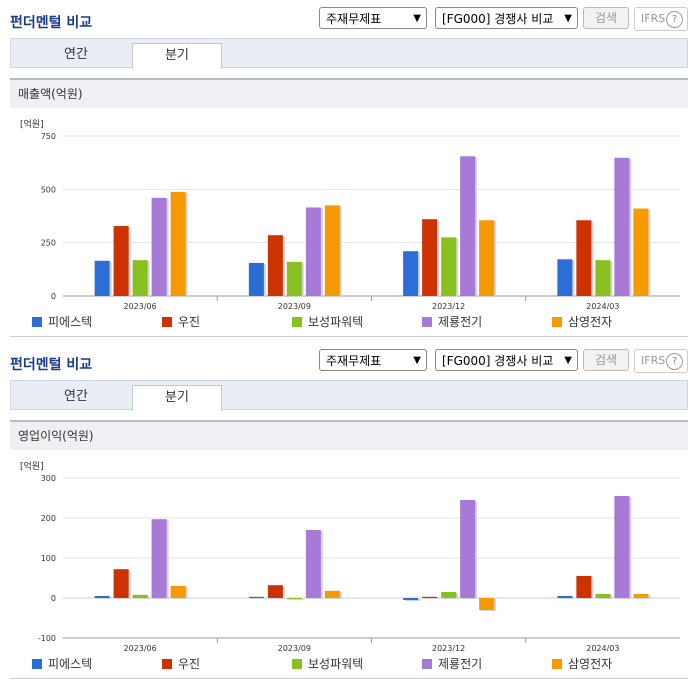 This screenshot has height=684, width=696. I want to click on section-title: 펀더멘털 비교, so click(51, 23).